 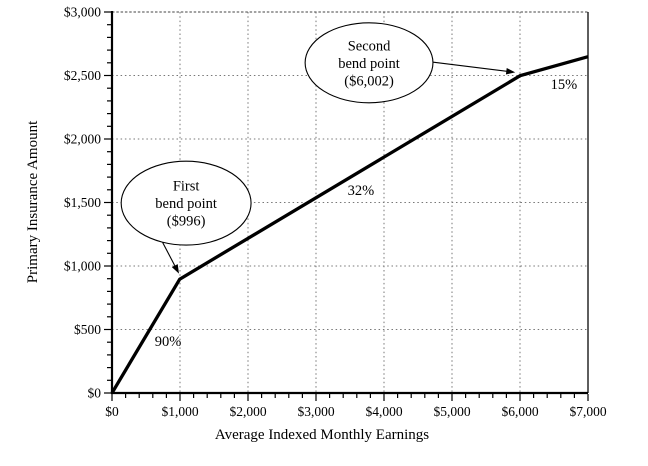 I want to click on x-tick-label: $5,000, so click(x=451, y=411).